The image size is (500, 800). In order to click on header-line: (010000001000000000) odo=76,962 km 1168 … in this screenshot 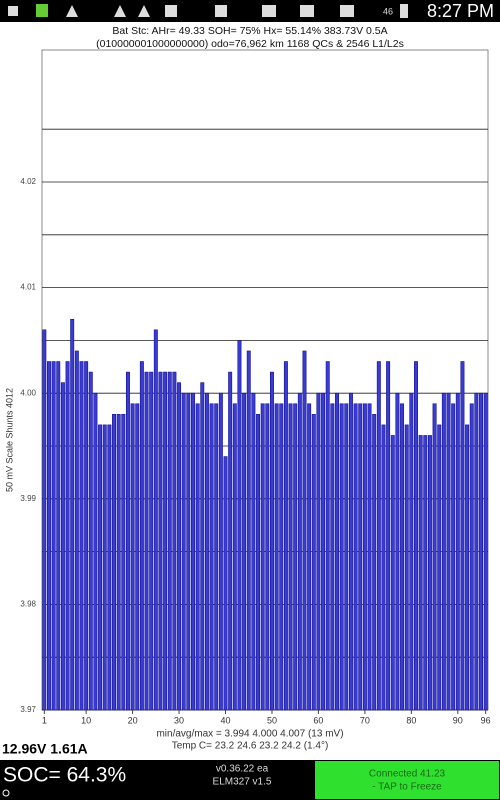, I will do `click(250, 44)`.